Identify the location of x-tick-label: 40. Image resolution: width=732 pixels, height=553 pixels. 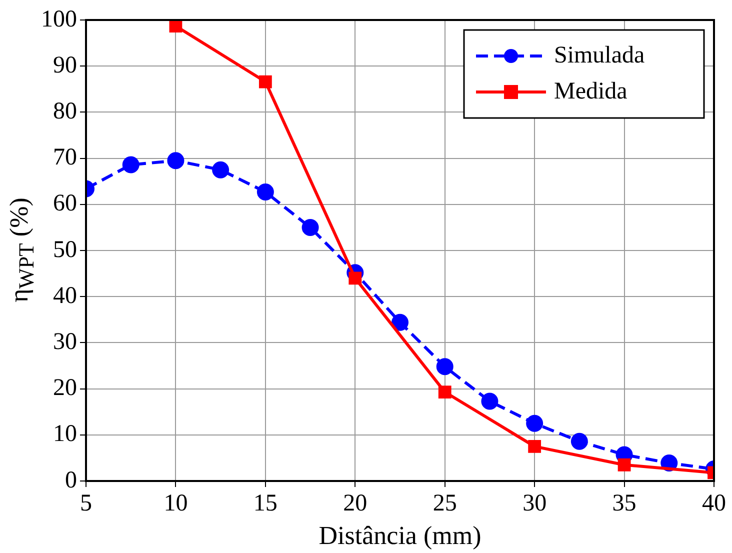
(714, 503).